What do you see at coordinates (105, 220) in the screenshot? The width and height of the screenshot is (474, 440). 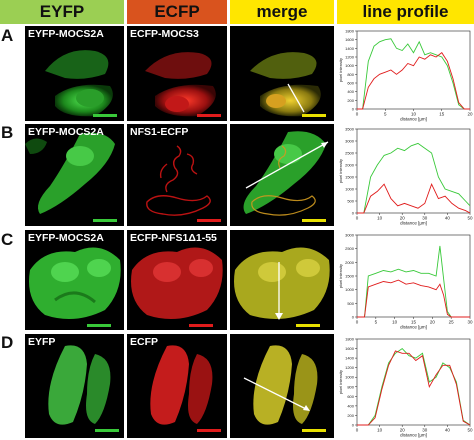 I see `scale-bar-b-eyfp` at bounding box center [105, 220].